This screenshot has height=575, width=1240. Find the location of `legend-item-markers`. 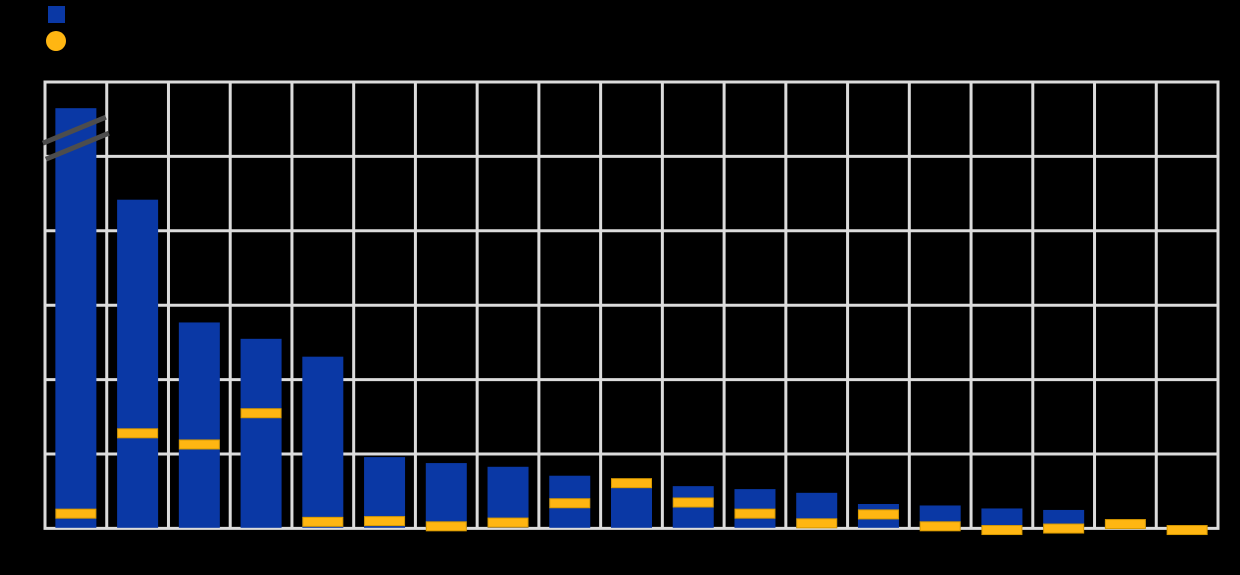

legend-item-markers is located at coordinates (60, 41).